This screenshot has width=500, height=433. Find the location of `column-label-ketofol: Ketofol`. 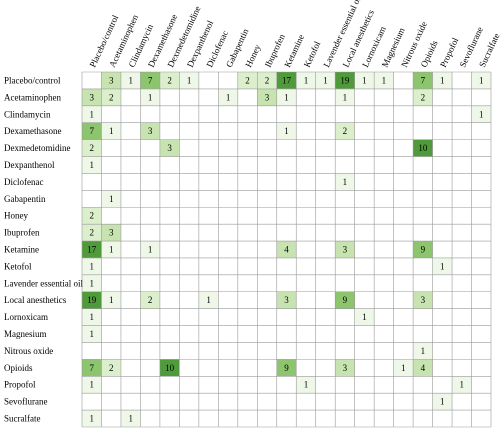

column-label-ketofol: Ketofol is located at coordinates (312, 54).